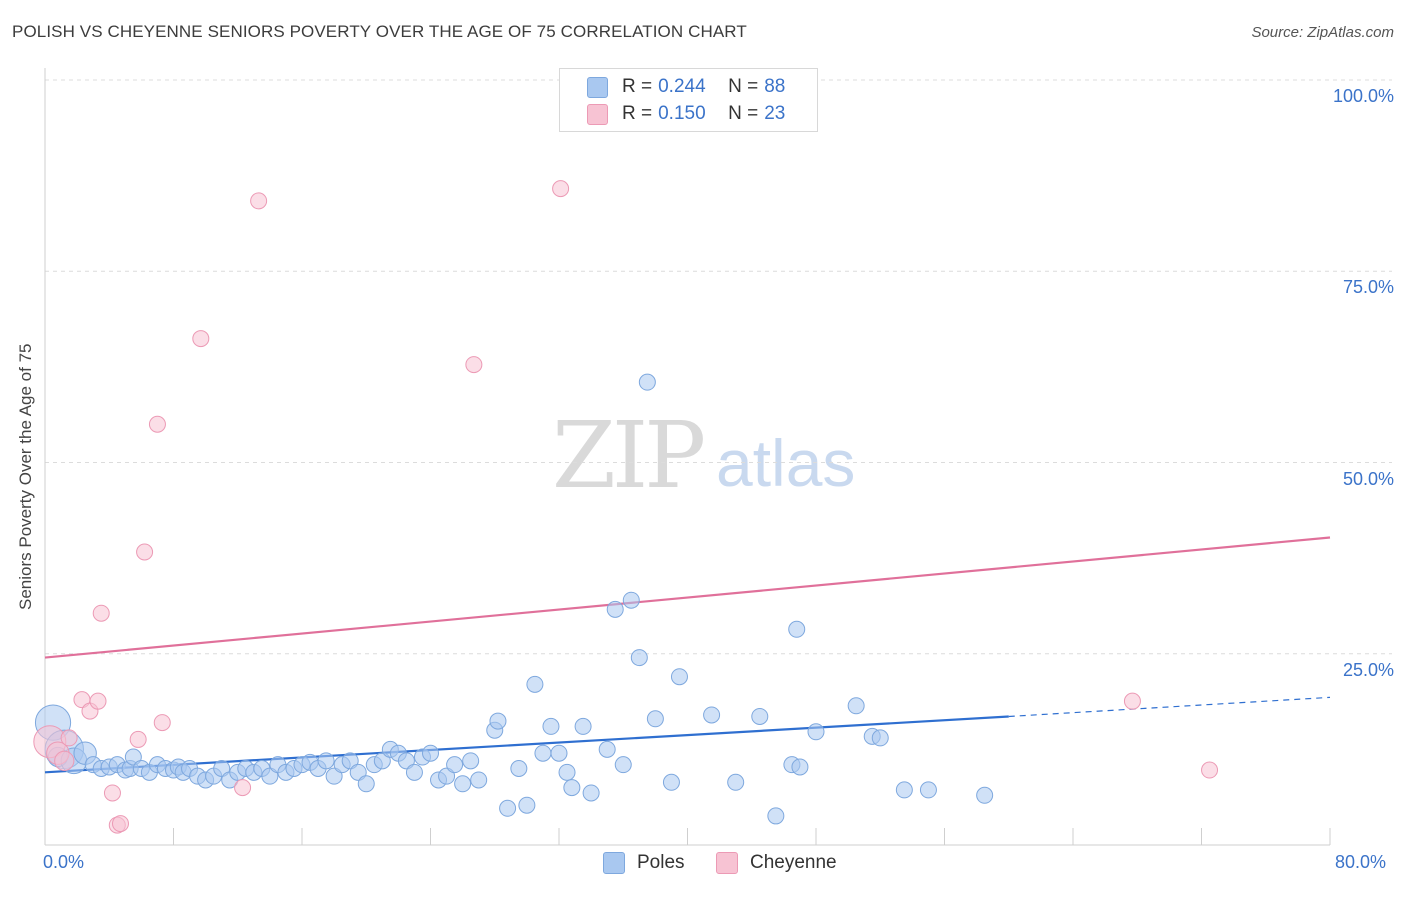  What do you see at coordinates (1368, 669) in the screenshot?
I see `y-tick-label: 25.0%` at bounding box center [1368, 669].